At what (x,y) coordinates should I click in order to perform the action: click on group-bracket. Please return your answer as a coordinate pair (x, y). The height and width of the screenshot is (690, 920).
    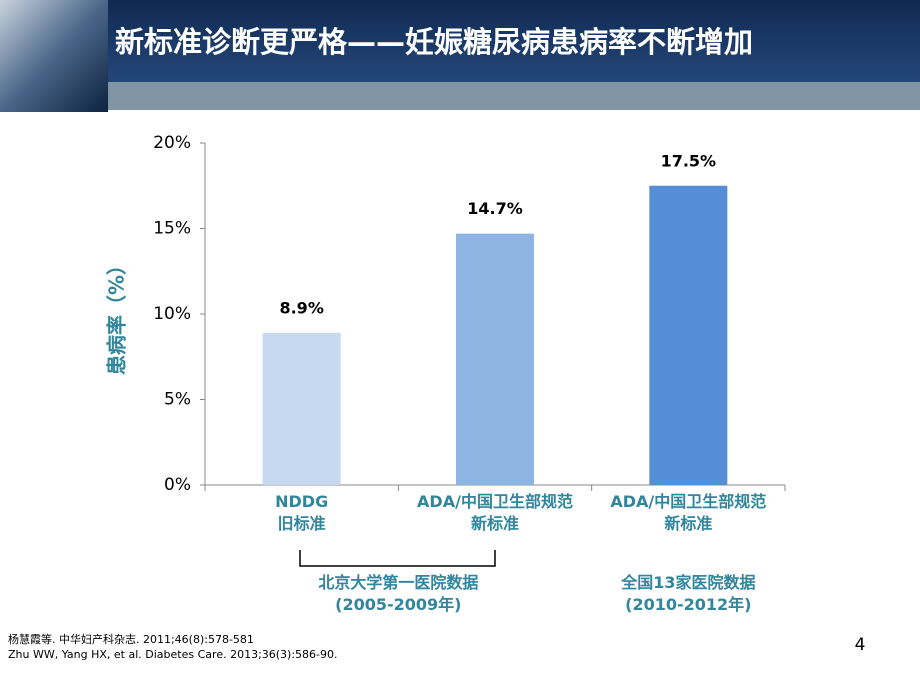
    Looking at the image, I should click on (397, 558).